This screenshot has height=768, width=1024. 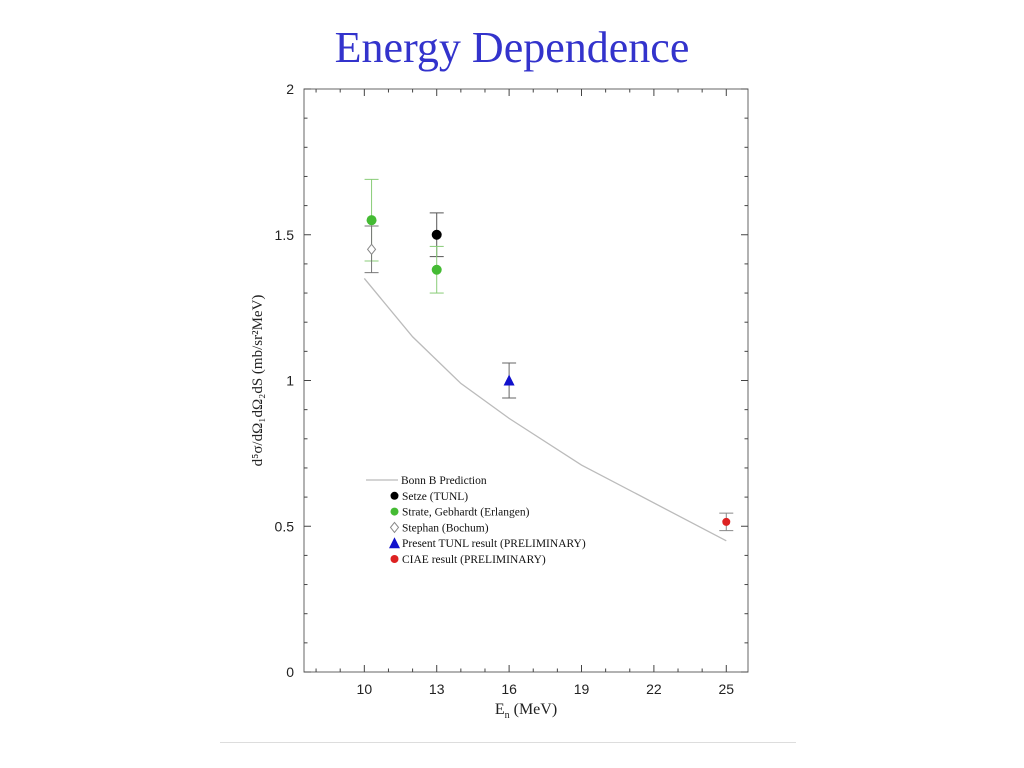 I want to click on x-axis-label: En (MeV), so click(x=526, y=711).